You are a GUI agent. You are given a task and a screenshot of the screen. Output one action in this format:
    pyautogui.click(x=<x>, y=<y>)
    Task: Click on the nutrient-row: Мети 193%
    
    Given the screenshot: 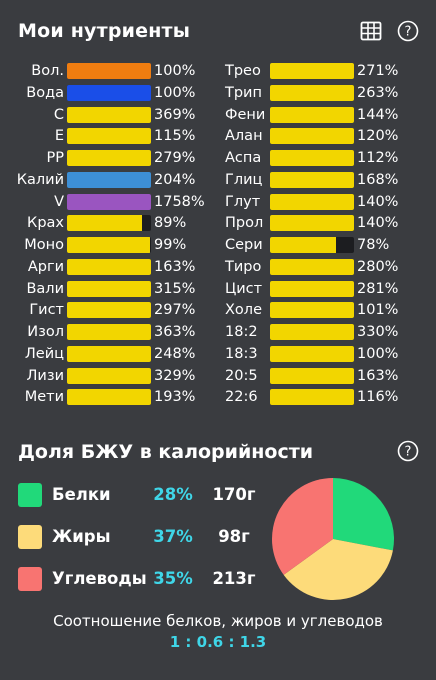 What is the action you would take?
    pyautogui.click(x=97, y=397)
    